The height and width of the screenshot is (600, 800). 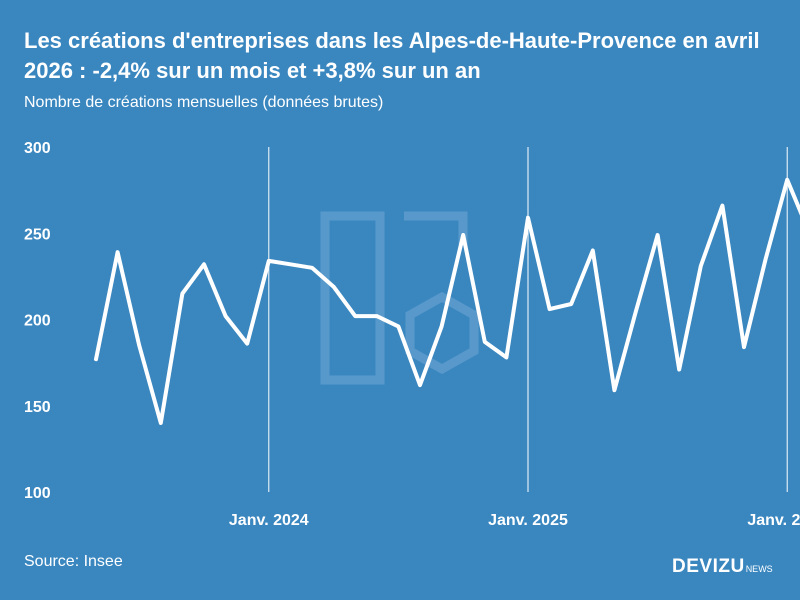 What do you see at coordinates (37, 321) in the screenshot?
I see `y-tick-label: 200` at bounding box center [37, 321].